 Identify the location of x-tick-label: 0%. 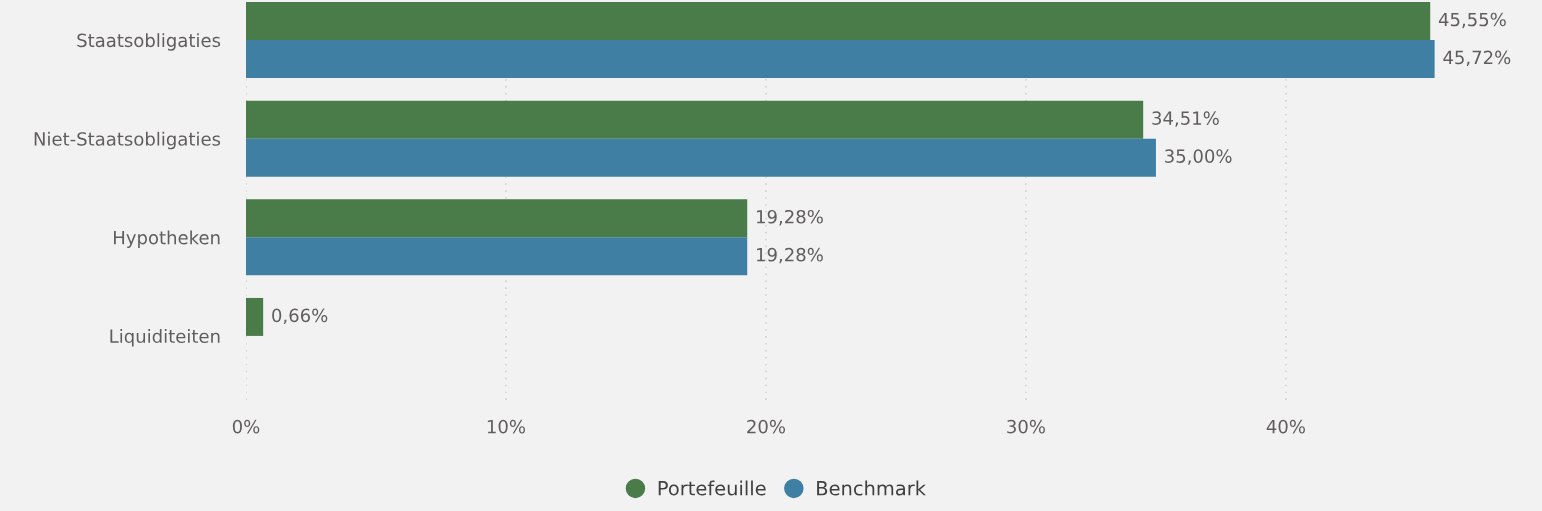
(246, 426).